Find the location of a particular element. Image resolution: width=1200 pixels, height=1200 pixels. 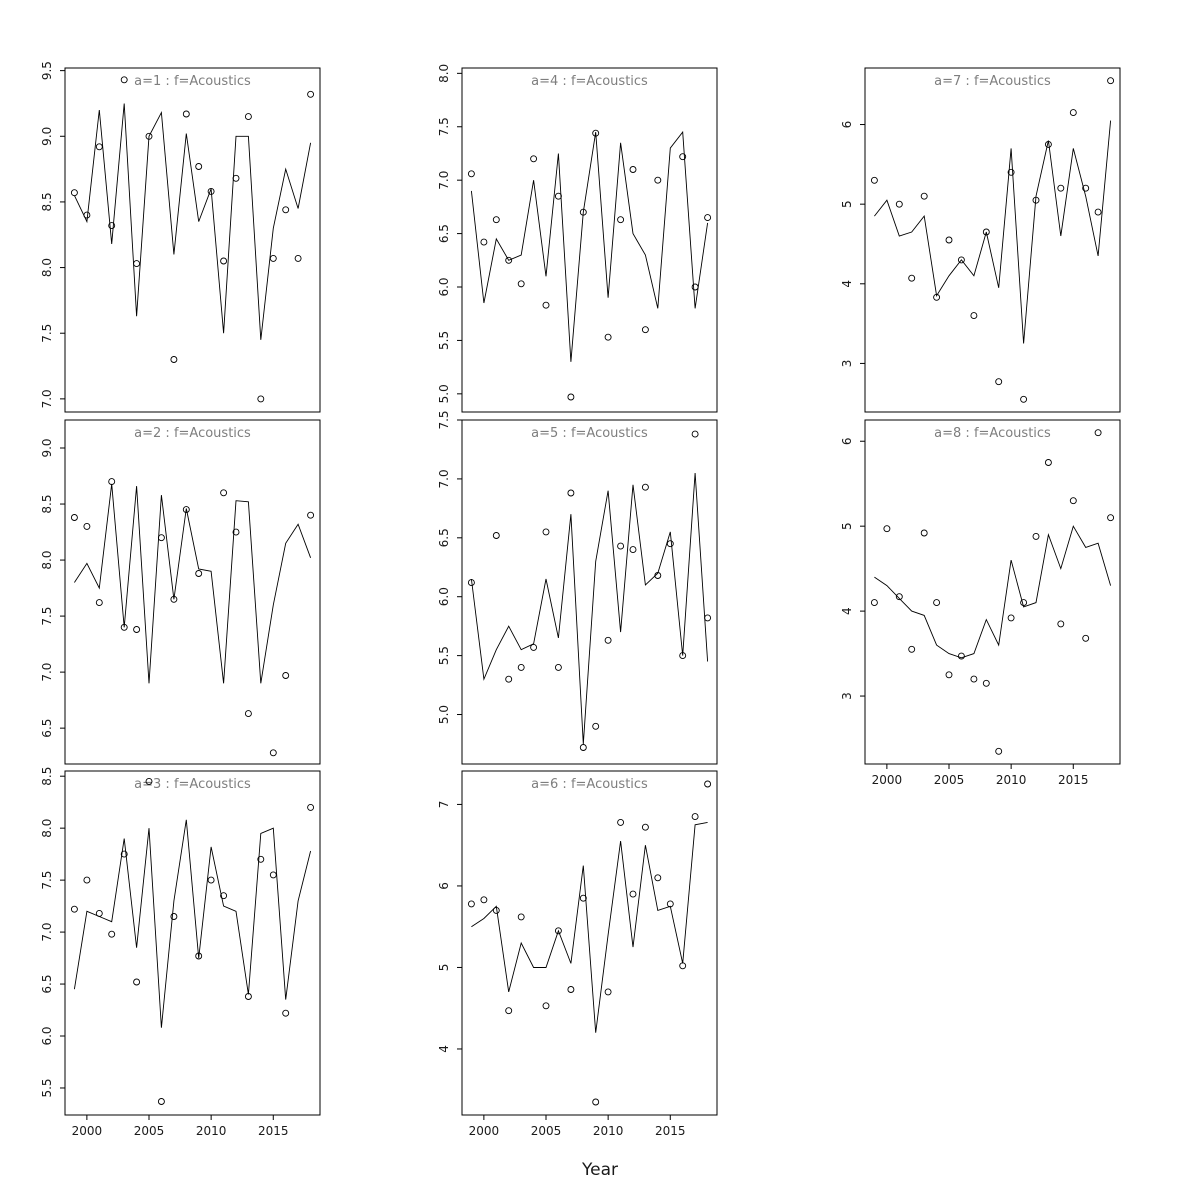

chart-panel-a2: a=2 : f=Acoustics 6.5 7.0 7.5 8.0 8.5 9.0 is located at coordinates (185, 616).